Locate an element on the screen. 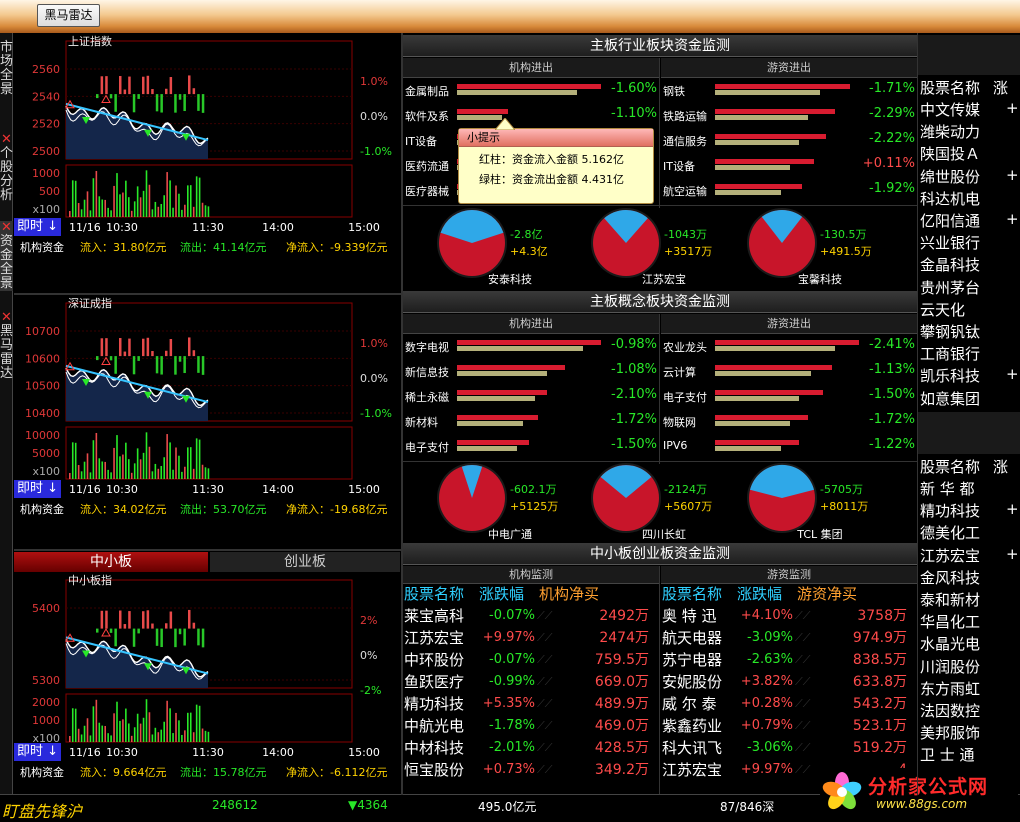 The image size is (1020, 822). column-header: 游资净买 is located at coordinates (827, 594).